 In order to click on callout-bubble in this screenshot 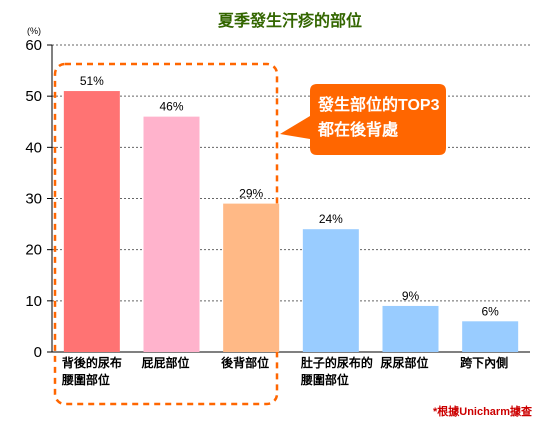, I will do `click(363, 119)`.